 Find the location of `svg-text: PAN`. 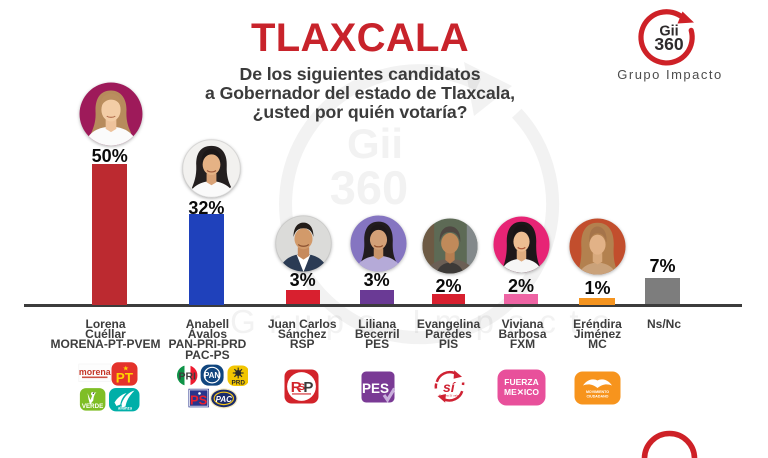

svg-text: PAN is located at coordinates (212, 375).